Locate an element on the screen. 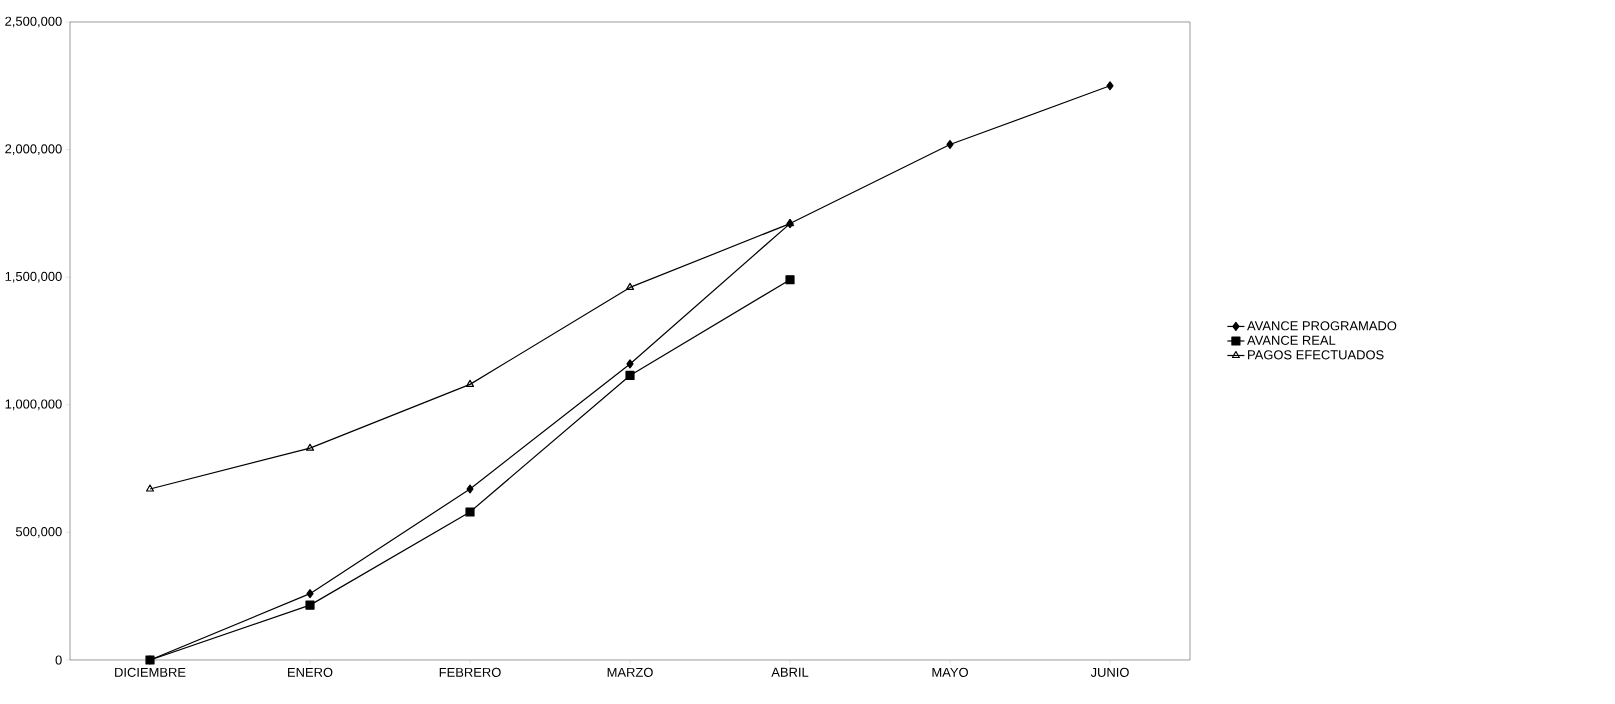 The height and width of the screenshot is (704, 1615). x-tick-label: ABRIL is located at coordinates (790, 672).